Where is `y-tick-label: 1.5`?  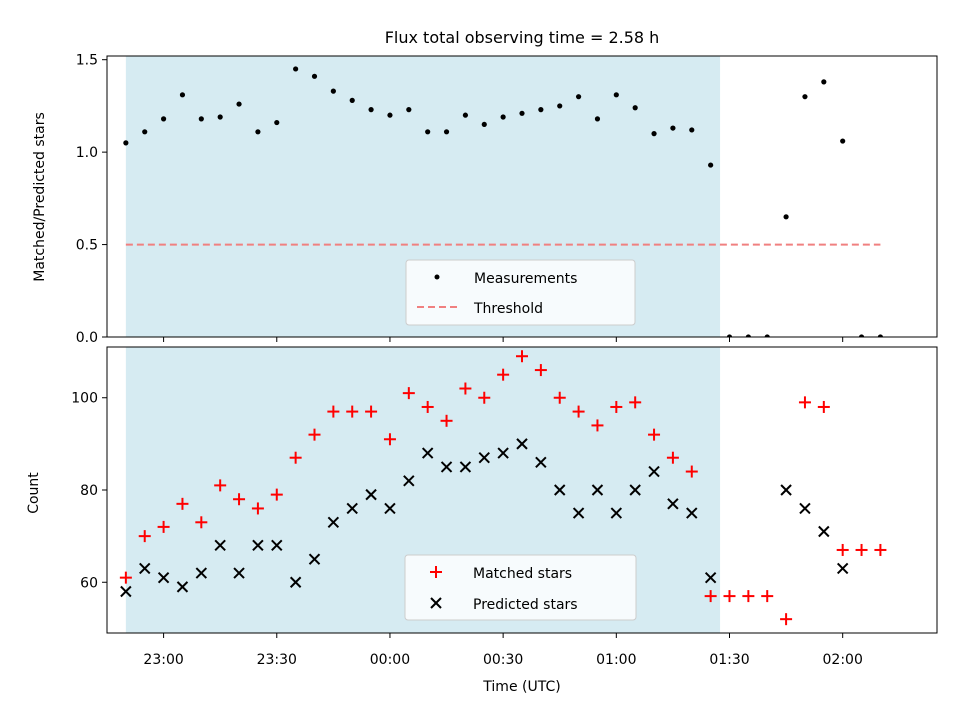 y-tick-label: 1.5 is located at coordinates (87, 61).